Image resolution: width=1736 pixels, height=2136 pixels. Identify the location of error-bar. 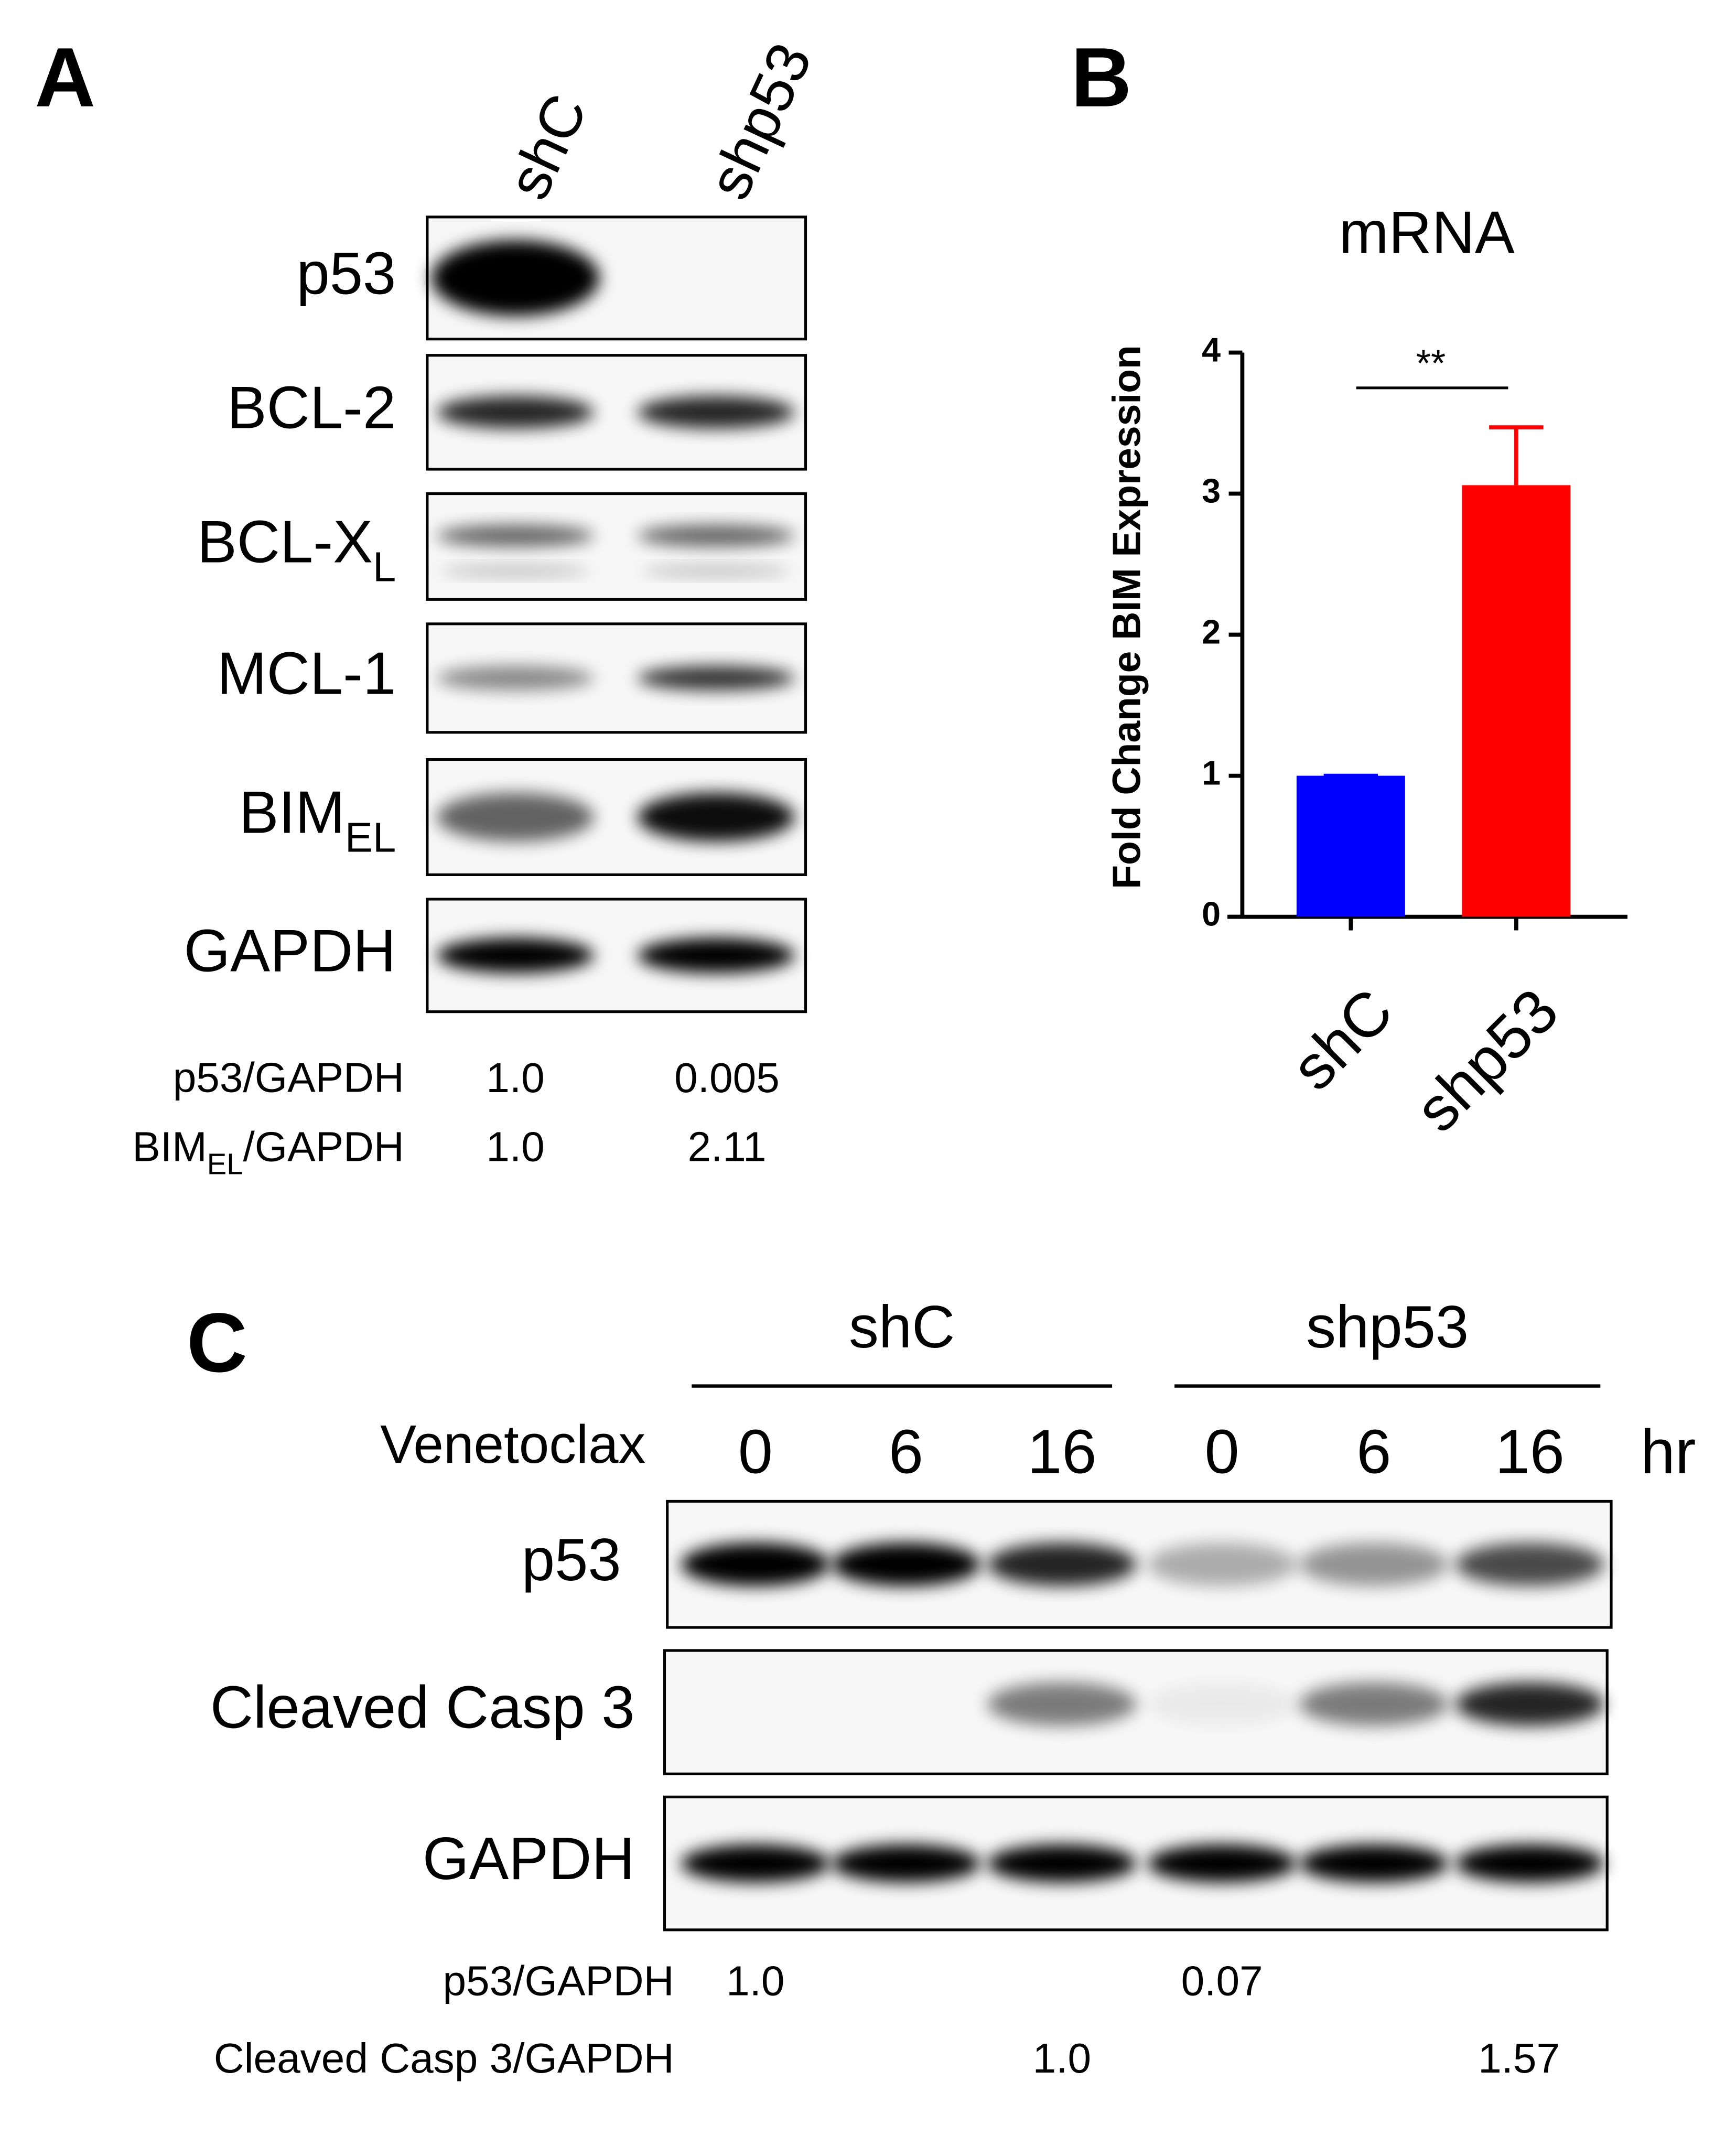
(1517, 455).